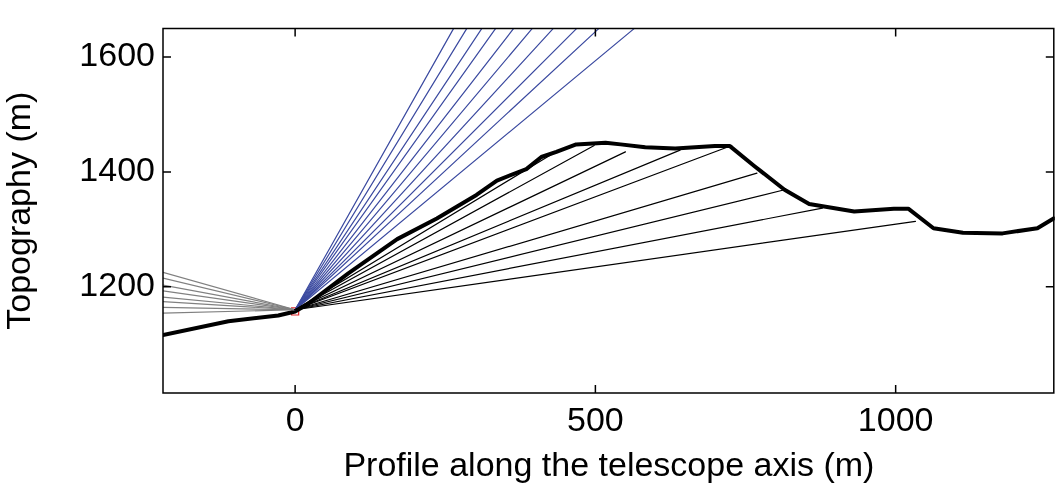  What do you see at coordinates (595, 418) in the screenshot?
I see `x-tick-label: 500` at bounding box center [595, 418].